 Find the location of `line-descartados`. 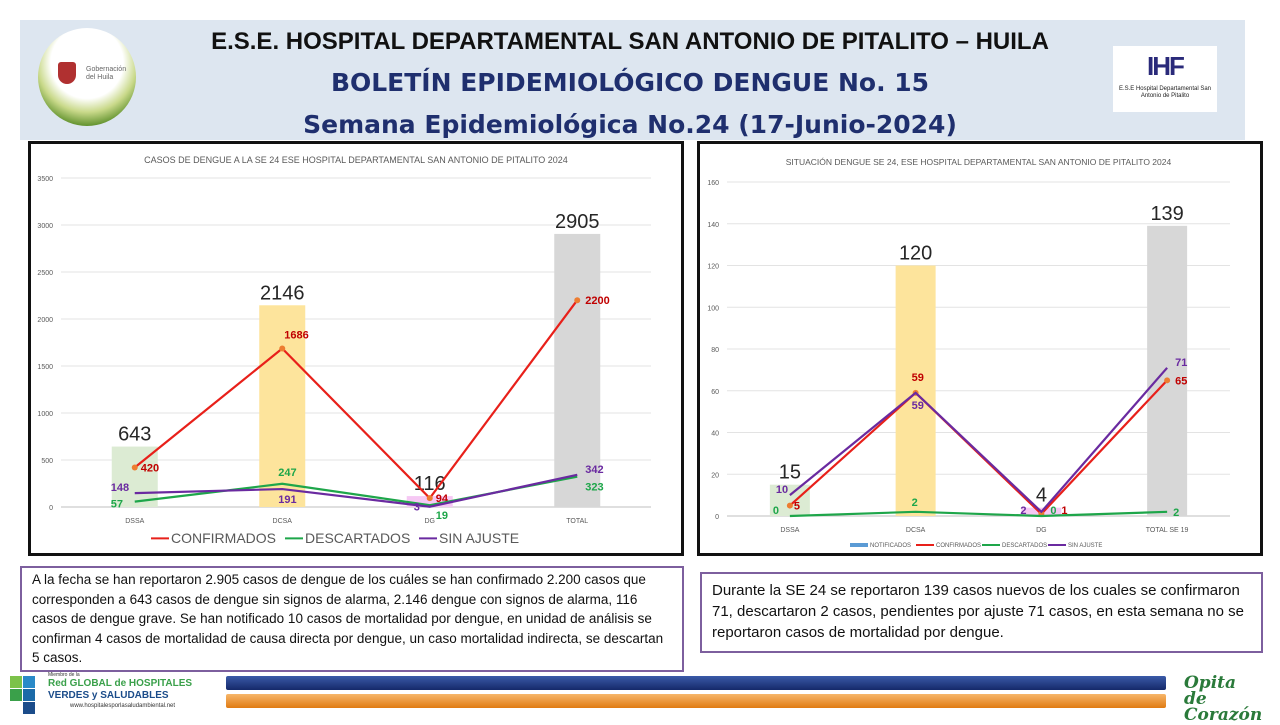

line-descartados is located at coordinates (978, 514).